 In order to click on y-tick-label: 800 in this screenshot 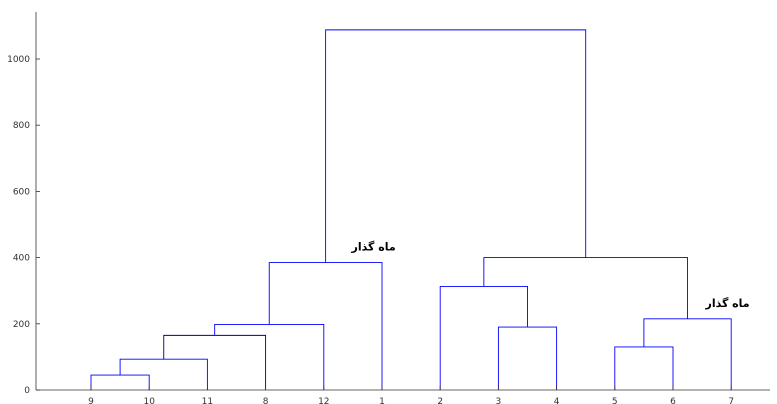, I will do `click(21, 126)`.